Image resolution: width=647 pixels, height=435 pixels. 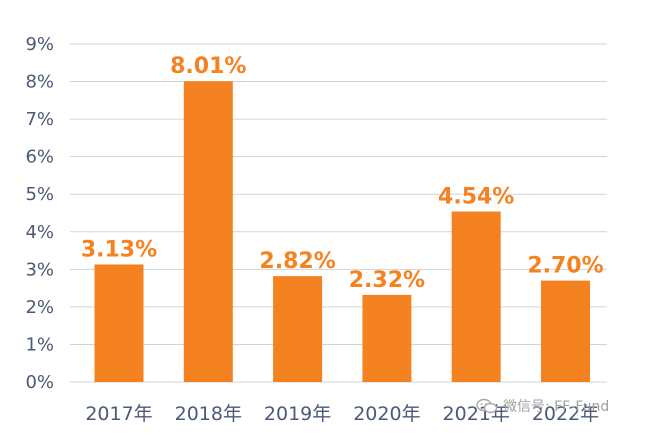 What do you see at coordinates (39, 213) in the screenshot?
I see `y-axis-ticks: 0% 1% 2% 3% 4% 5% 6% 7% 8% 9%` at bounding box center [39, 213].